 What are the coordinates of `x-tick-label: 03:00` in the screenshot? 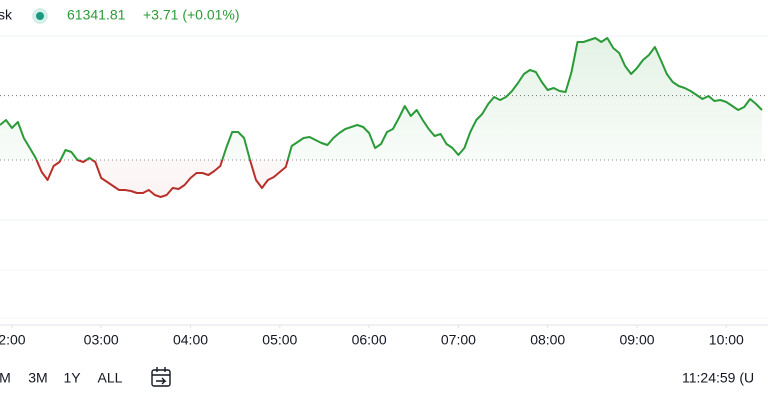 It's located at (101, 340).